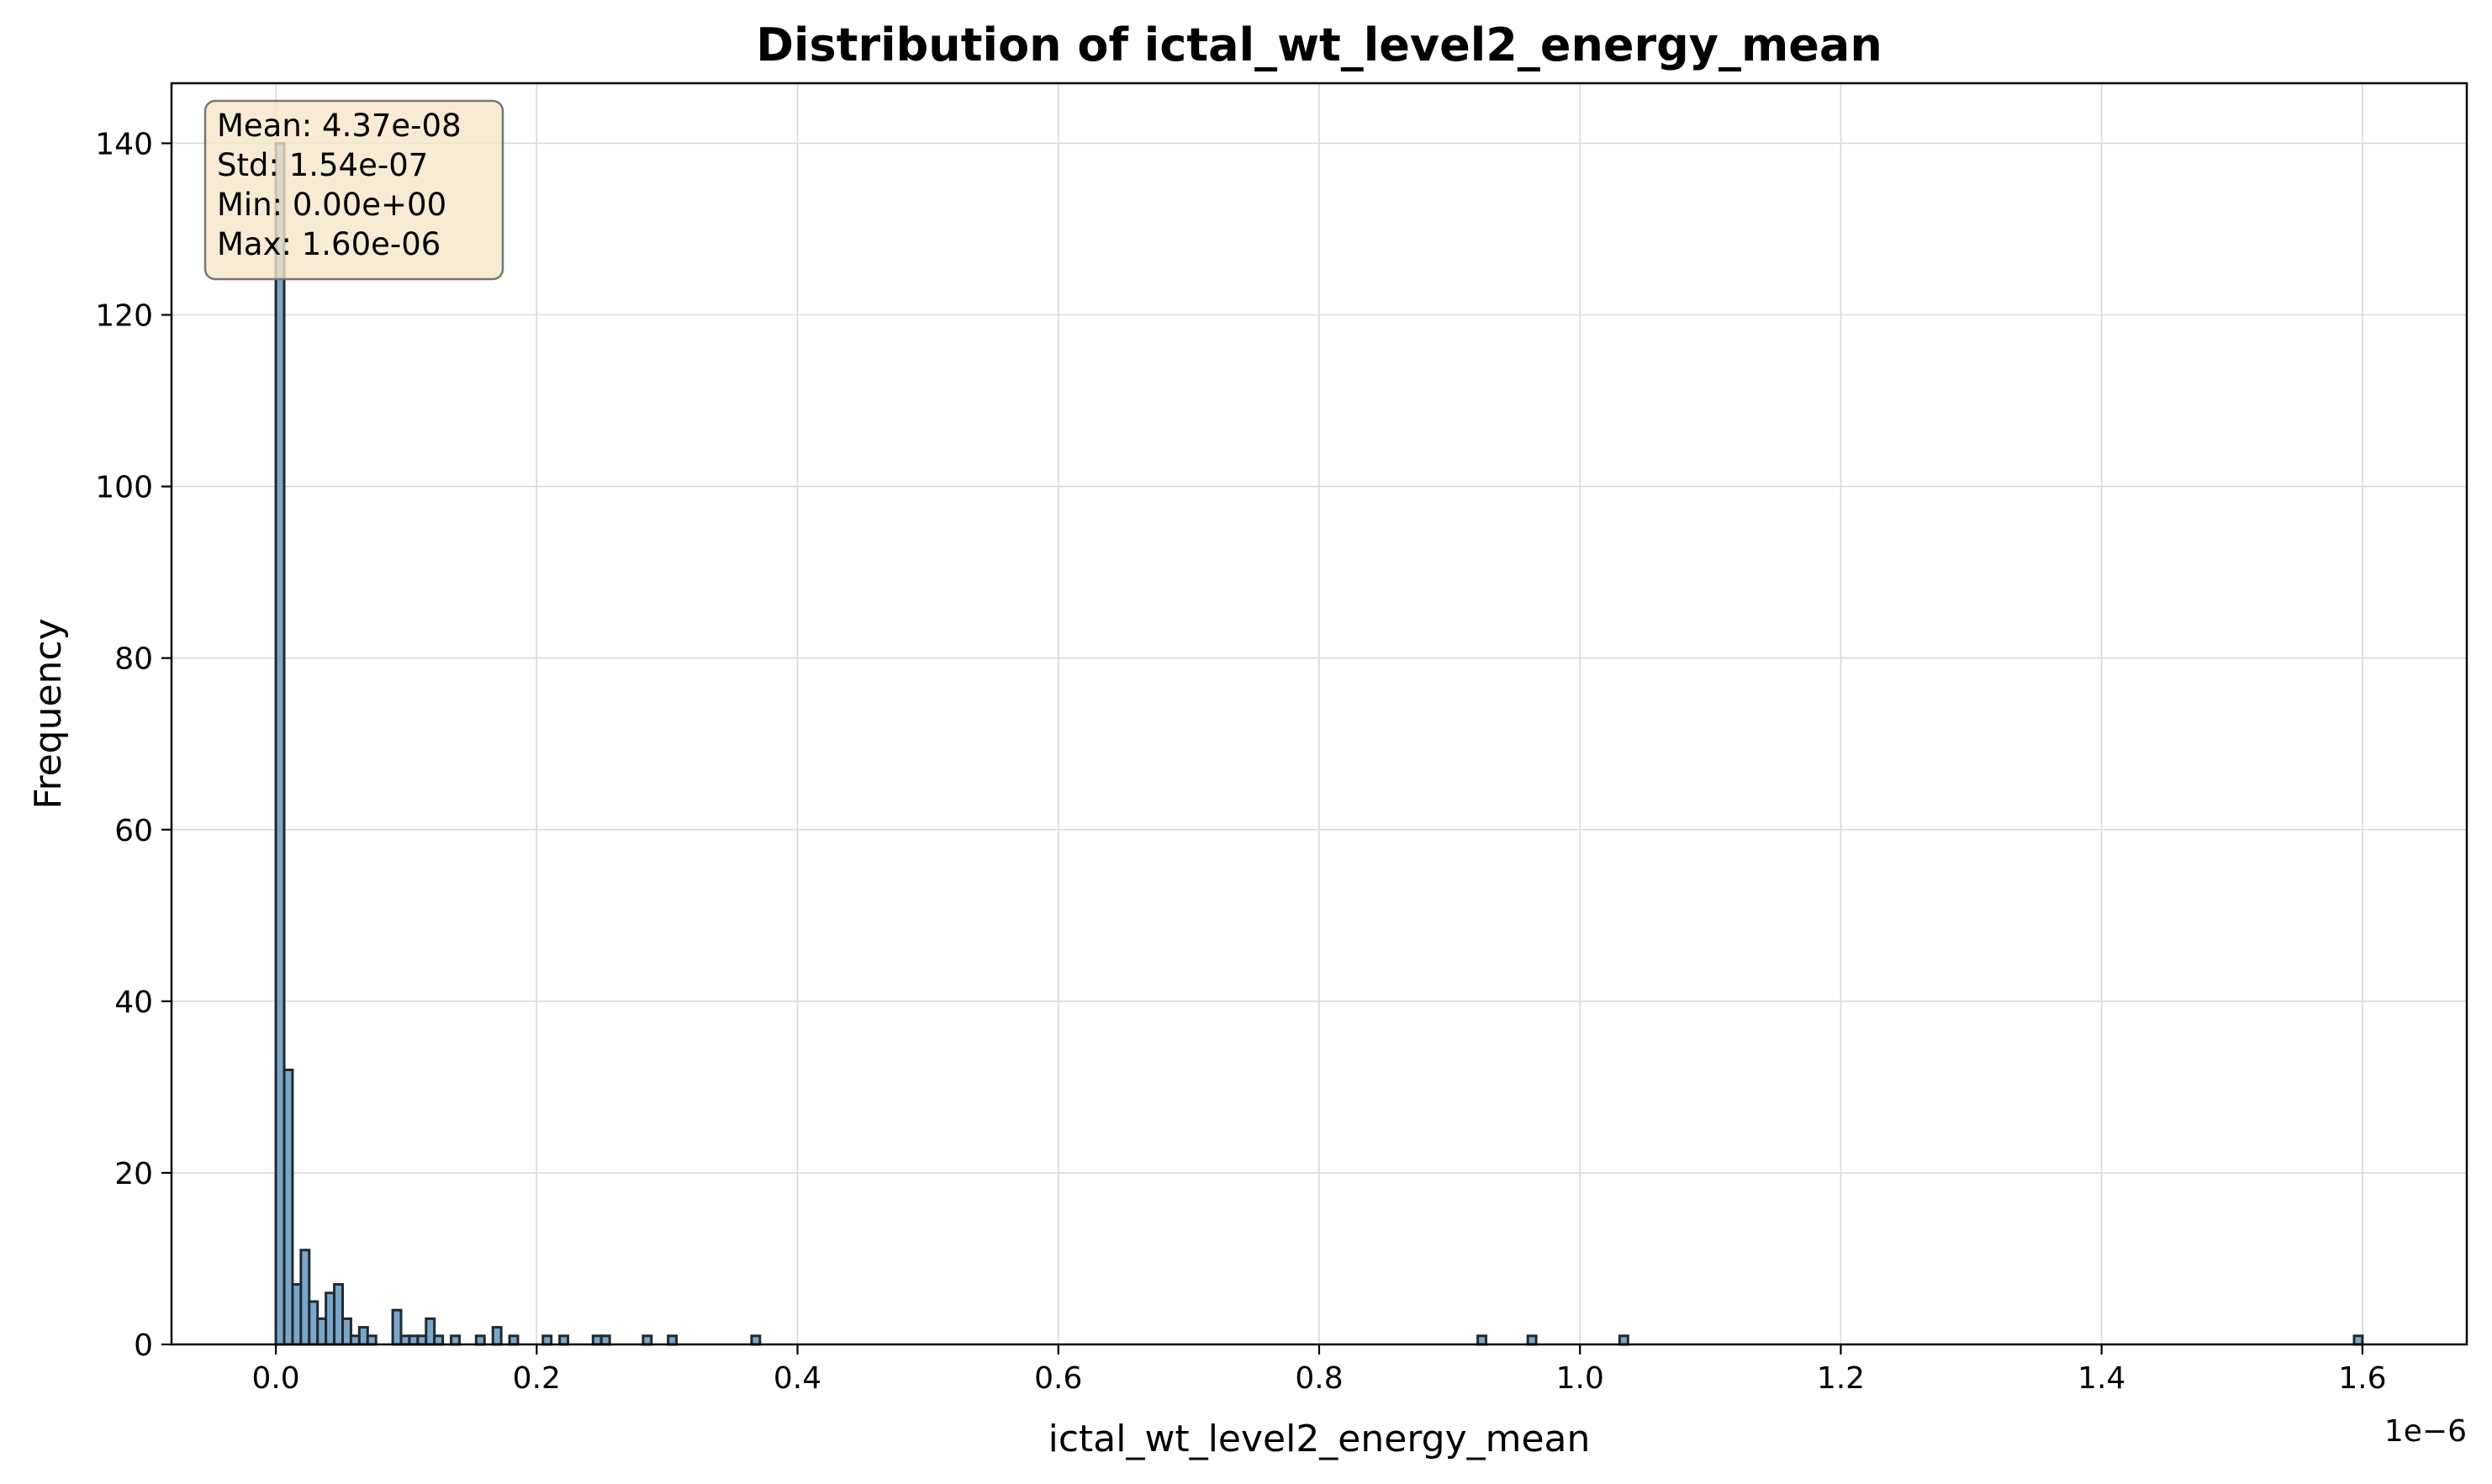 The height and width of the screenshot is (1484, 2492). Describe the element at coordinates (2362, 1378) in the screenshot. I see `x-tick-label: 1.6` at that location.